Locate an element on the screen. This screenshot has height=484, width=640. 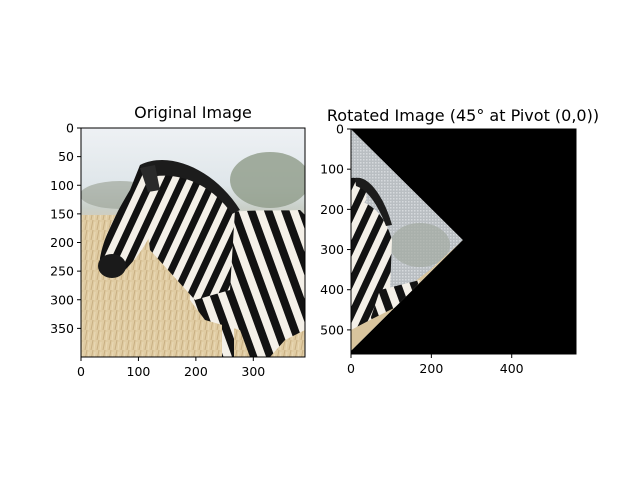
y-tick-label: 50 is located at coordinates (66, 156).